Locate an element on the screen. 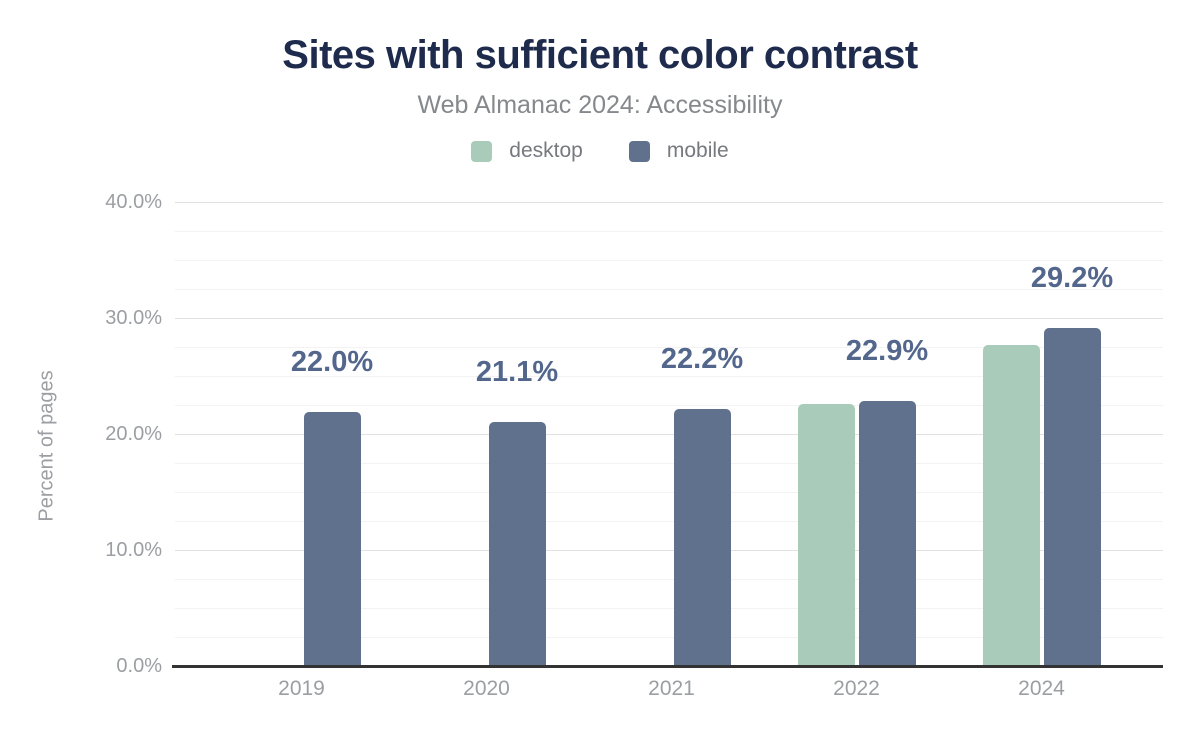  y-tick-label-0.0%: 0.0% is located at coordinates (139, 666).